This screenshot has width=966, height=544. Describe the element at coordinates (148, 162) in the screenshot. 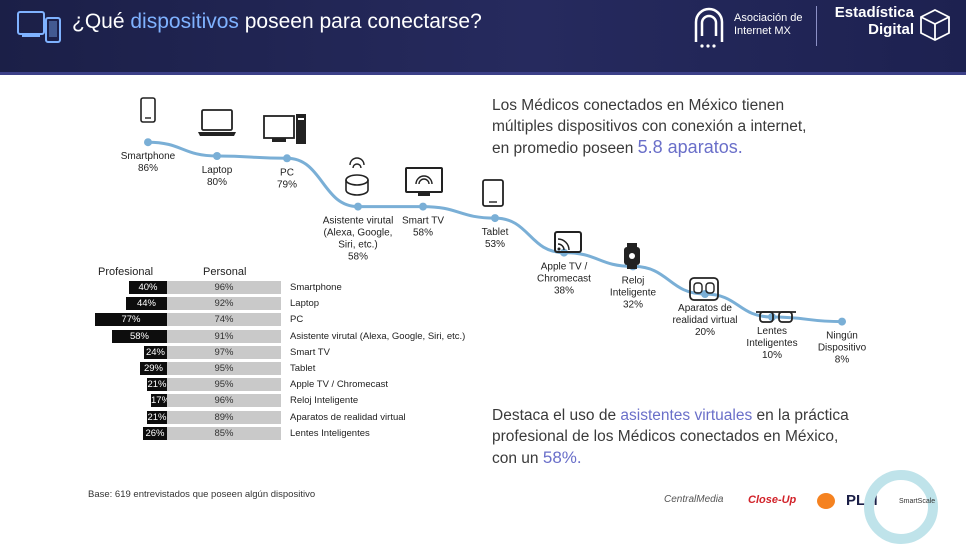

I see `data-label: Smartphone 86%` at that location.